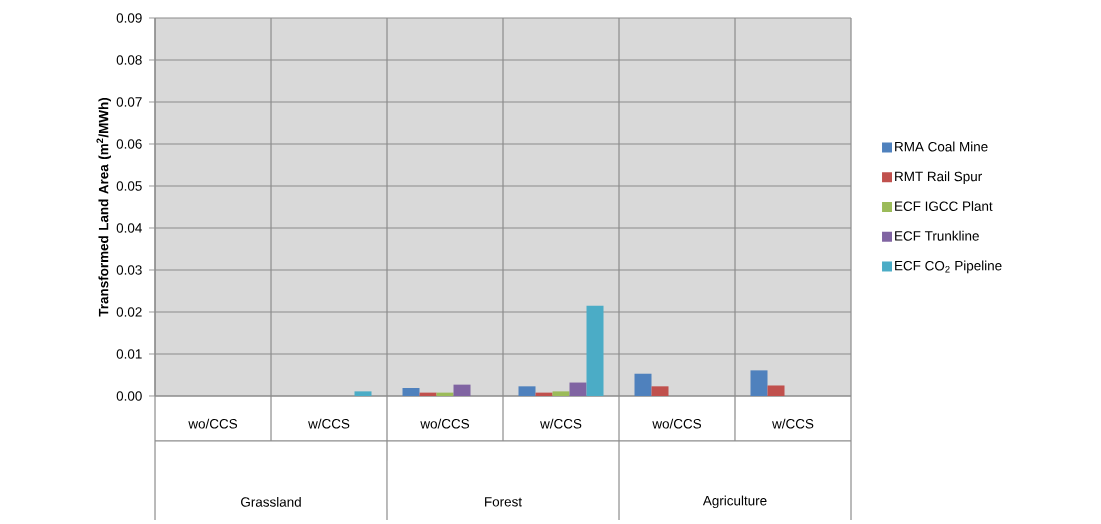  I want to click on y-tick-label: 0.03, so click(129, 270).